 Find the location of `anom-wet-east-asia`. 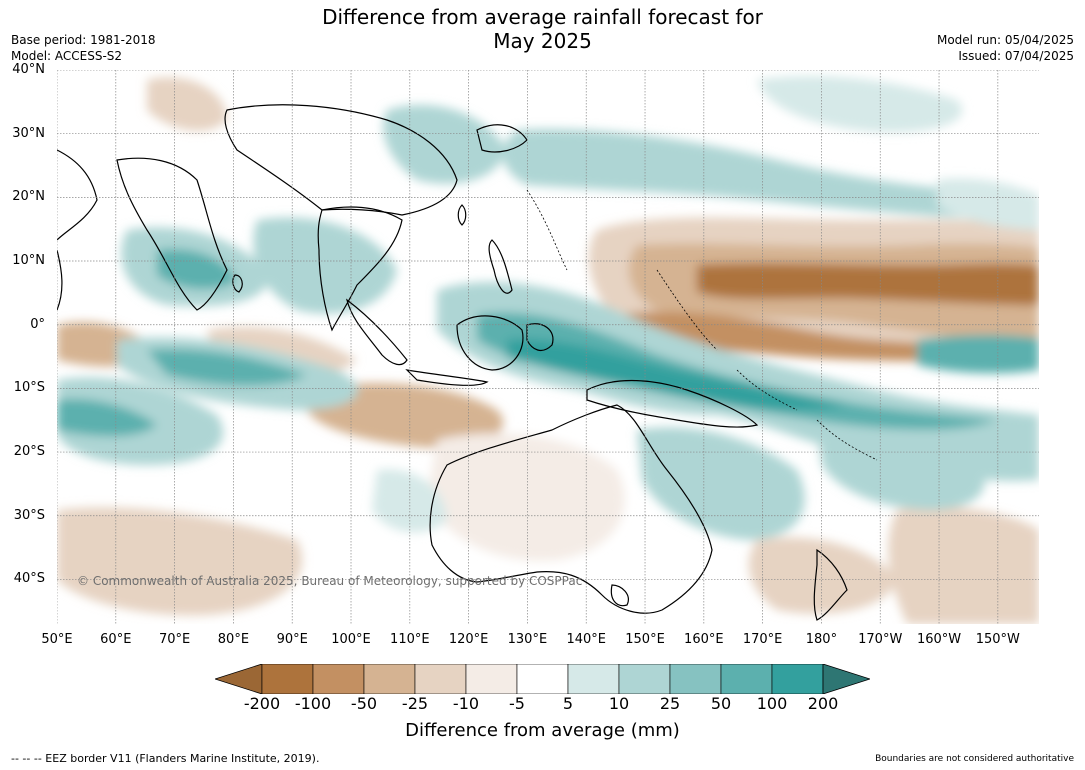

anom-wet-east-asia is located at coordinates (445, 144).